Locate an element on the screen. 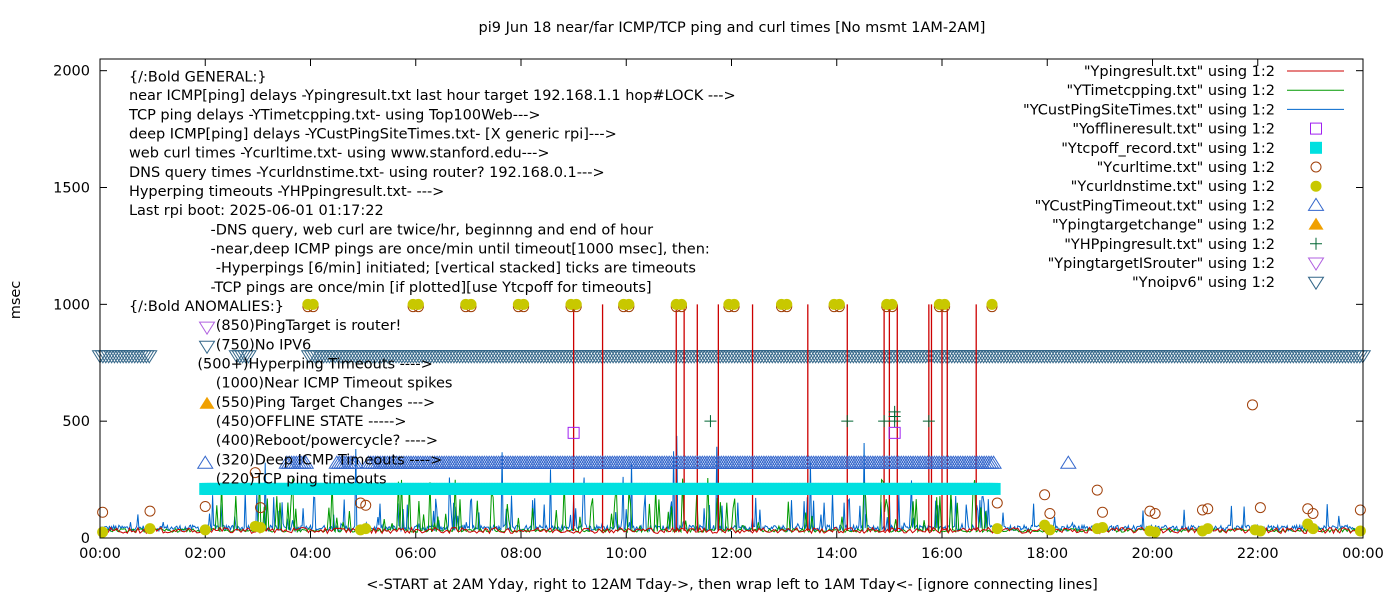  y-tick-label: 0 is located at coordinates (85, 539).